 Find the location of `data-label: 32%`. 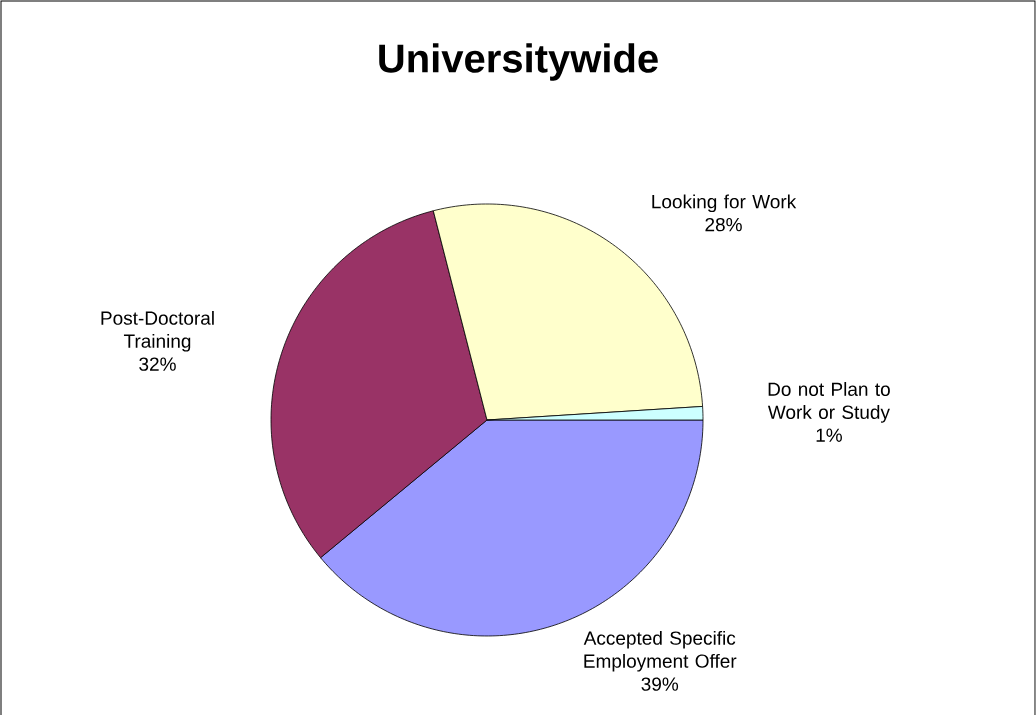

data-label: 32% is located at coordinates (157, 364).